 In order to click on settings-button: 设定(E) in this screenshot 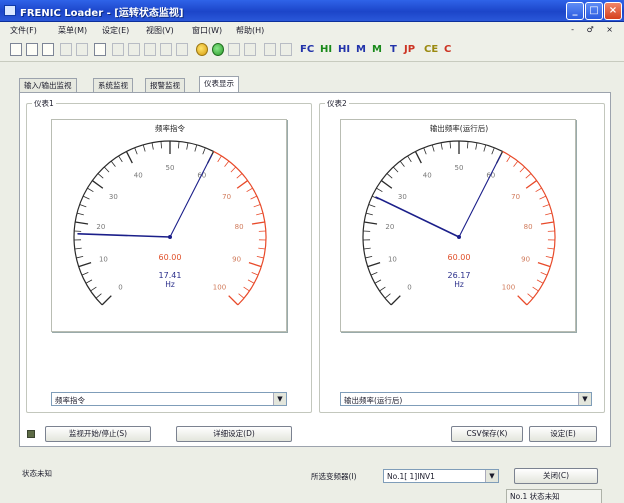, I will do `click(563, 434)`.